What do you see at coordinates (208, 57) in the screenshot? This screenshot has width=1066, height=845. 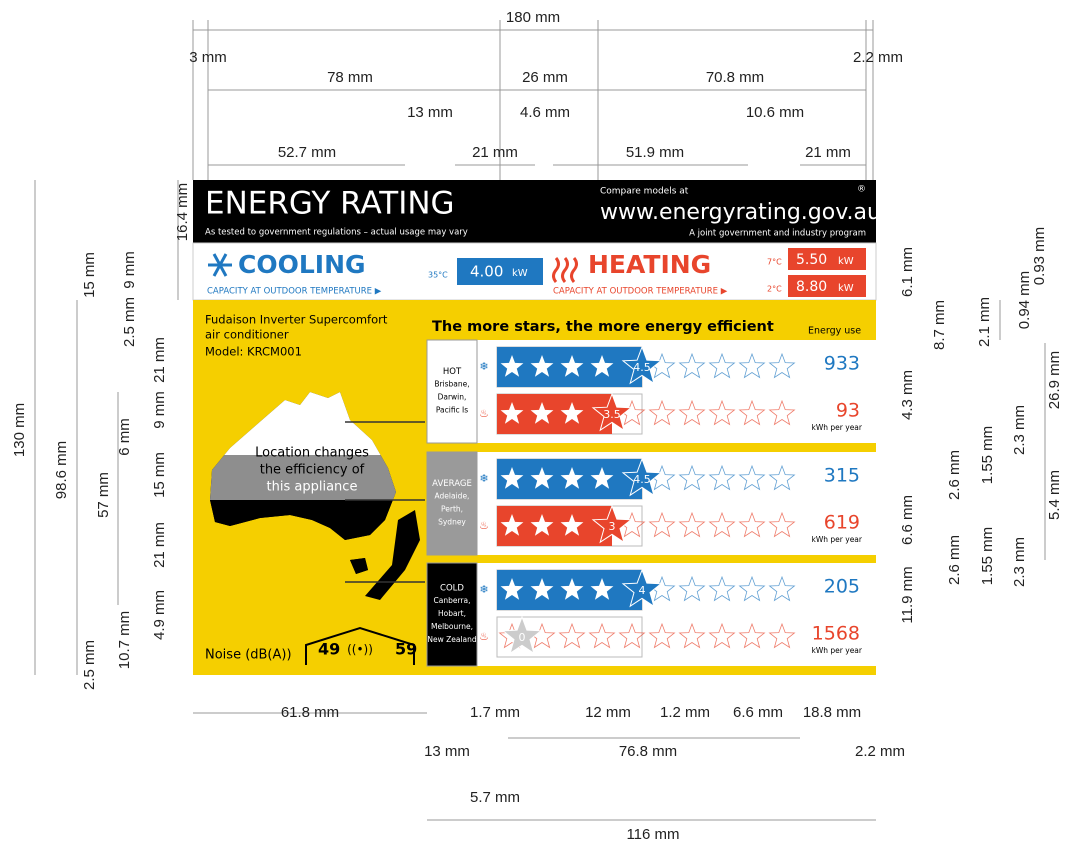 I see `dimension-label: 3 mm` at bounding box center [208, 57].